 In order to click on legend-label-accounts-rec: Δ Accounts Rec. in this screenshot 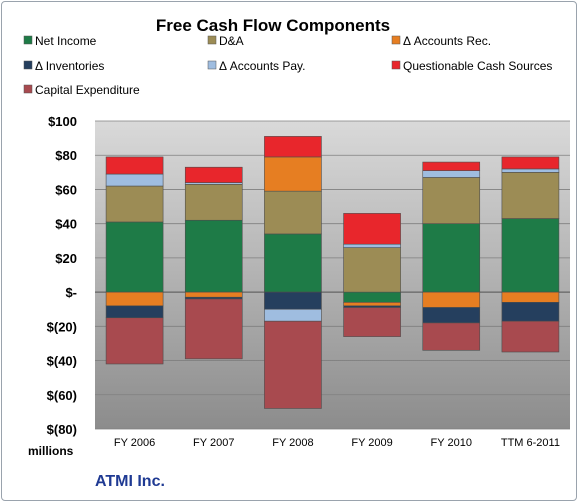, I will do `click(447, 41)`.